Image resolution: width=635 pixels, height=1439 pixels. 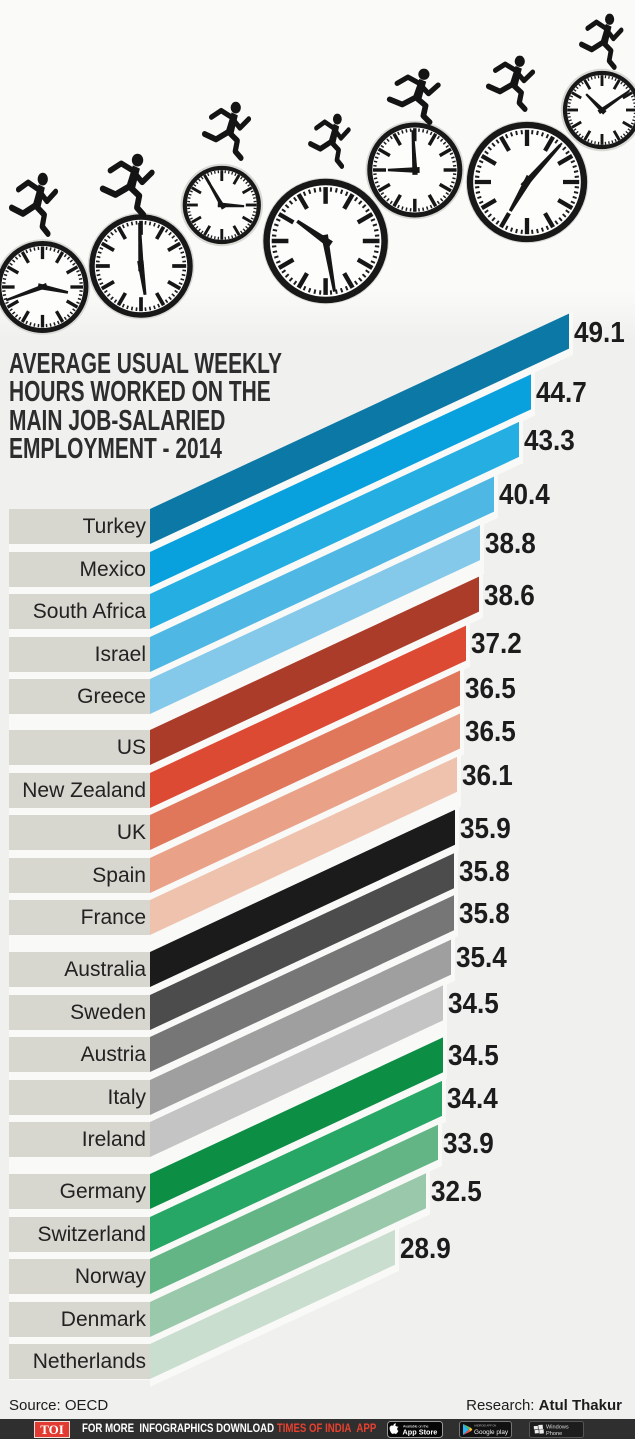 I want to click on svg-text: ANDROID APP ON, so click(x=485, y=1426).